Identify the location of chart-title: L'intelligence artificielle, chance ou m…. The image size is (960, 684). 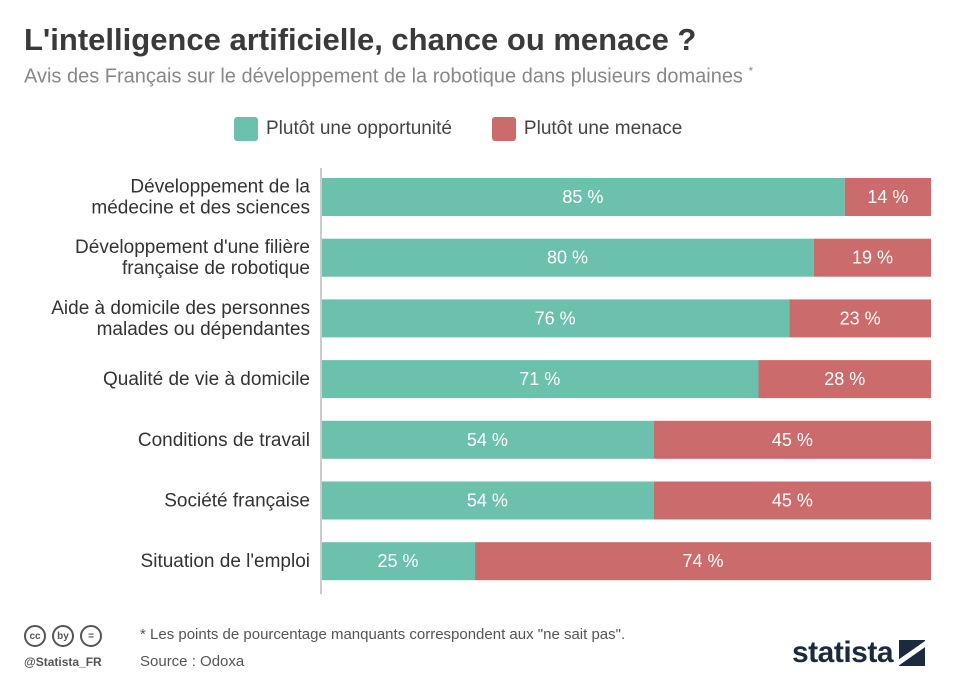
(360, 39).